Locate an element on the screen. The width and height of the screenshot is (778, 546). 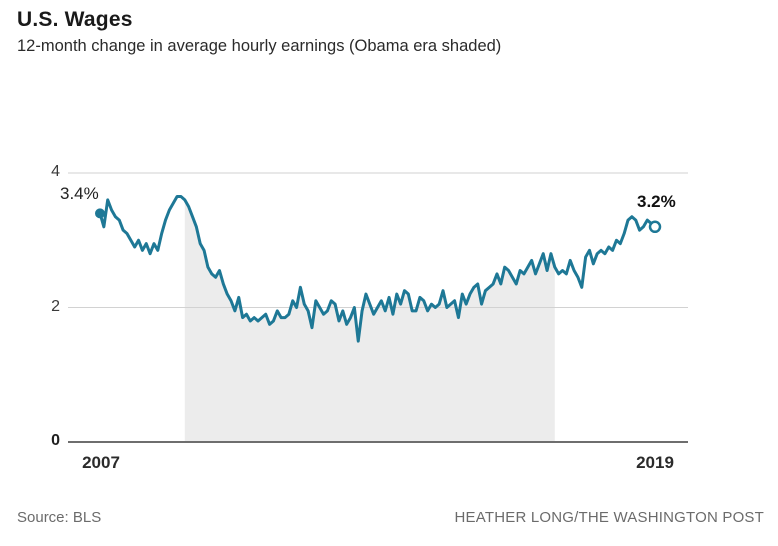
y-tick-0: 0 is located at coordinates (55, 440).